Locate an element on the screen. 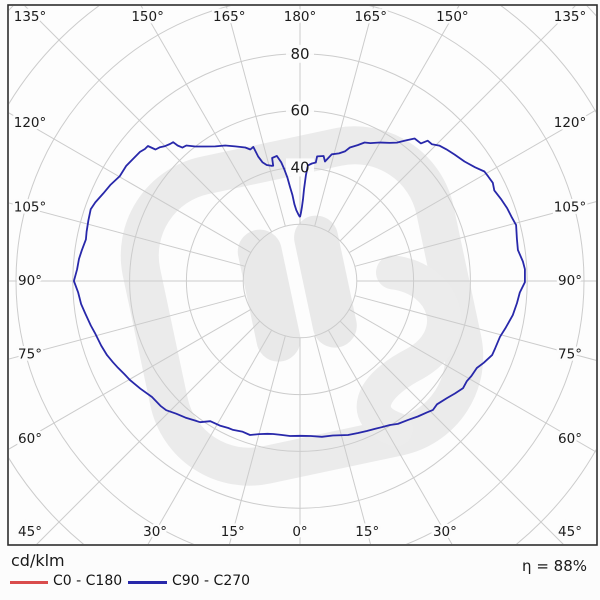 This screenshot has height=600, width=600. legend-label-c0-c180: C0 - C180 is located at coordinates (88, 581).